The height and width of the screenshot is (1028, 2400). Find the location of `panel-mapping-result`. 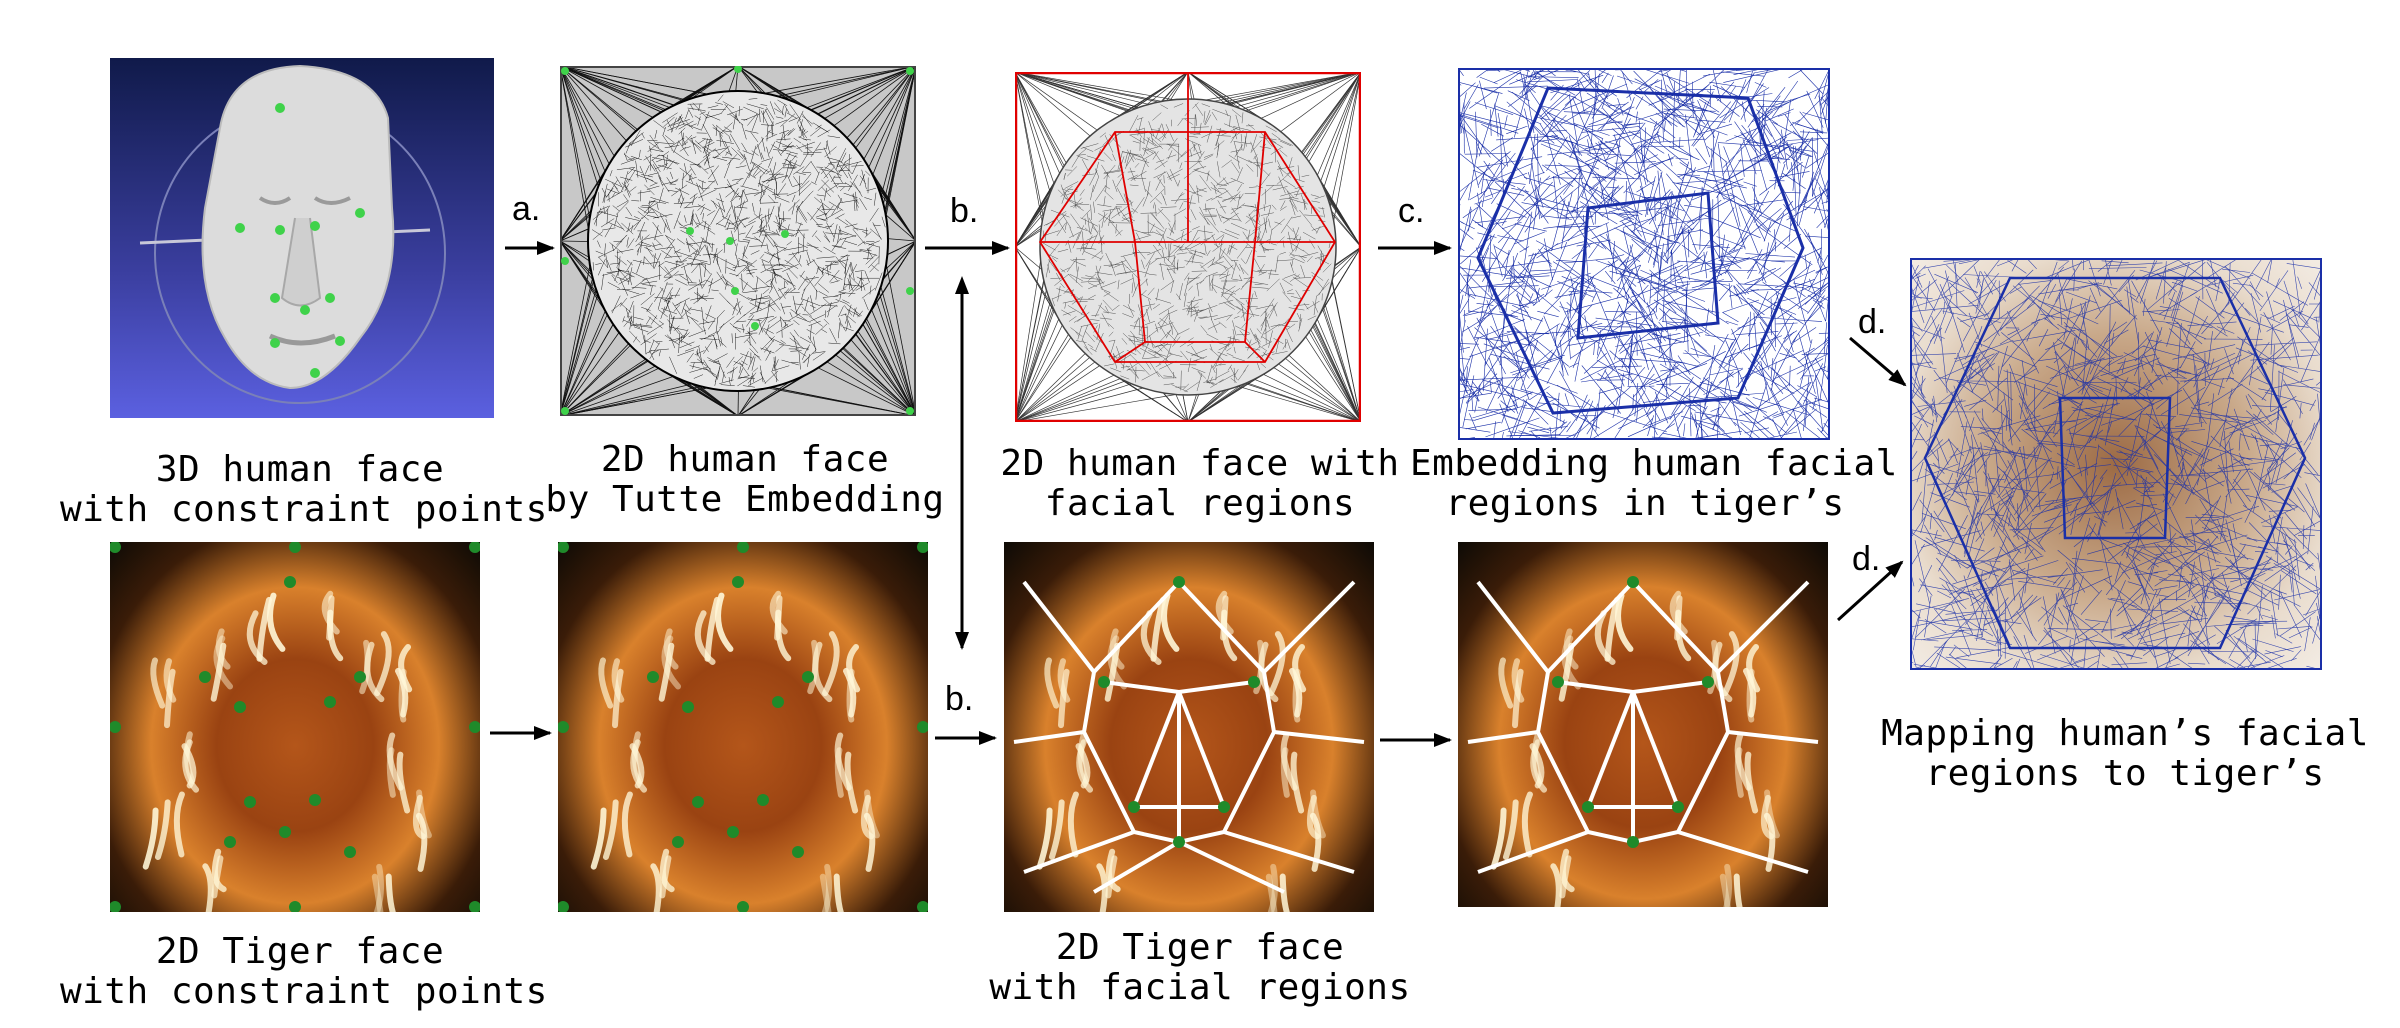

panel-mapping-result is located at coordinates (2116, 464).